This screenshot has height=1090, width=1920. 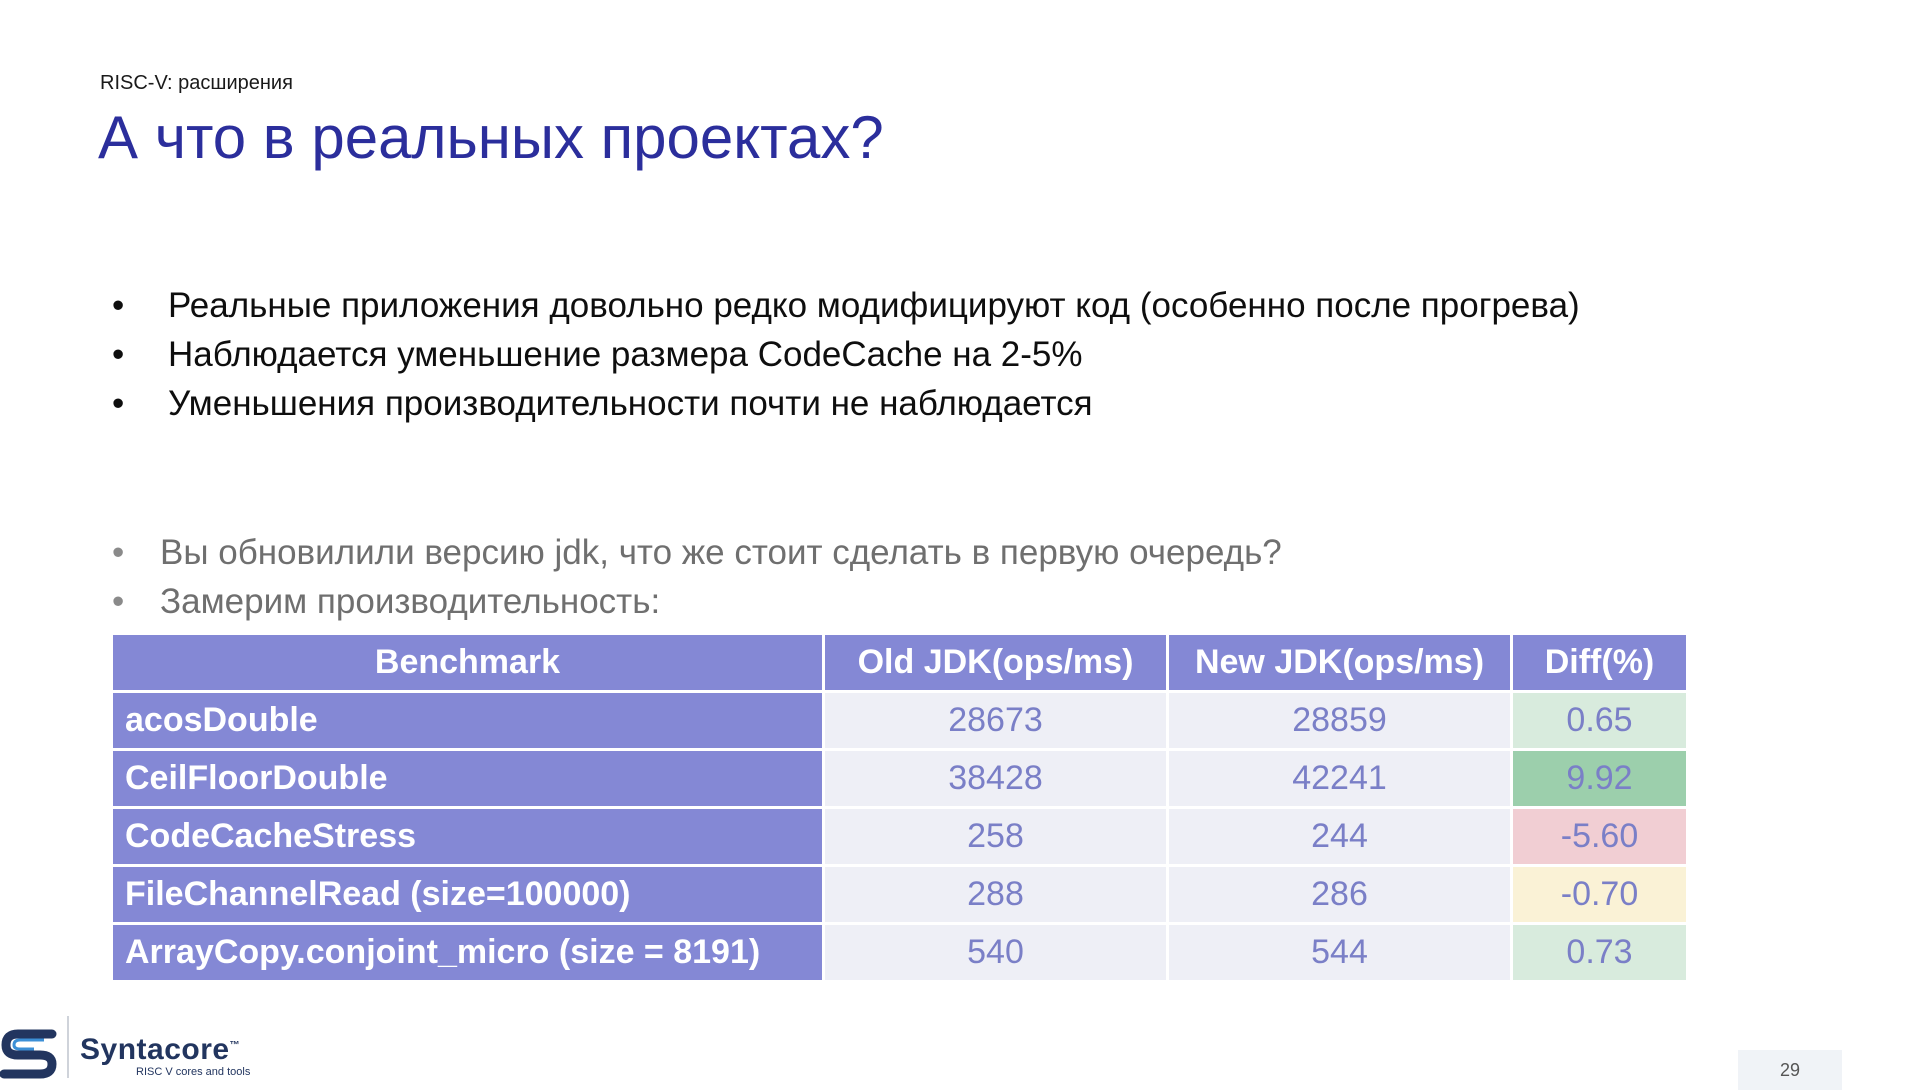 What do you see at coordinates (1339, 952) in the screenshot?
I see `new-jdk-cell: 544` at bounding box center [1339, 952].